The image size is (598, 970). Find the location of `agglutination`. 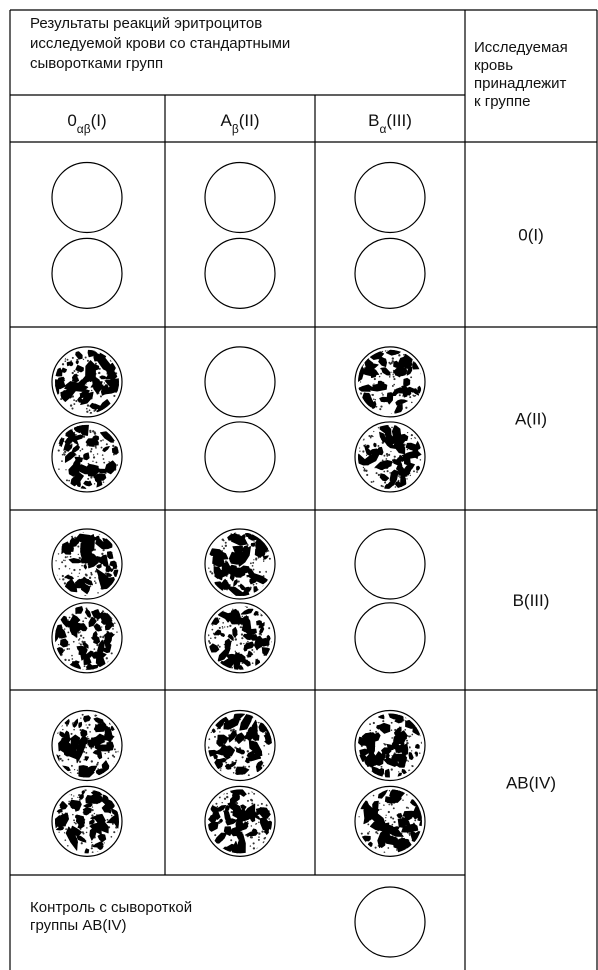

agglutination is located at coordinates (240, 745).